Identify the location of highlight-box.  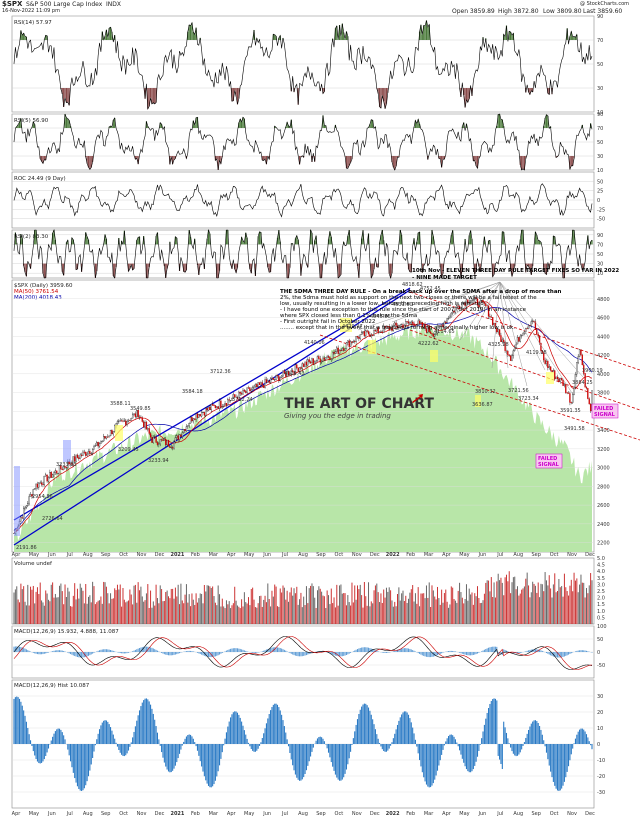
(67, 451).